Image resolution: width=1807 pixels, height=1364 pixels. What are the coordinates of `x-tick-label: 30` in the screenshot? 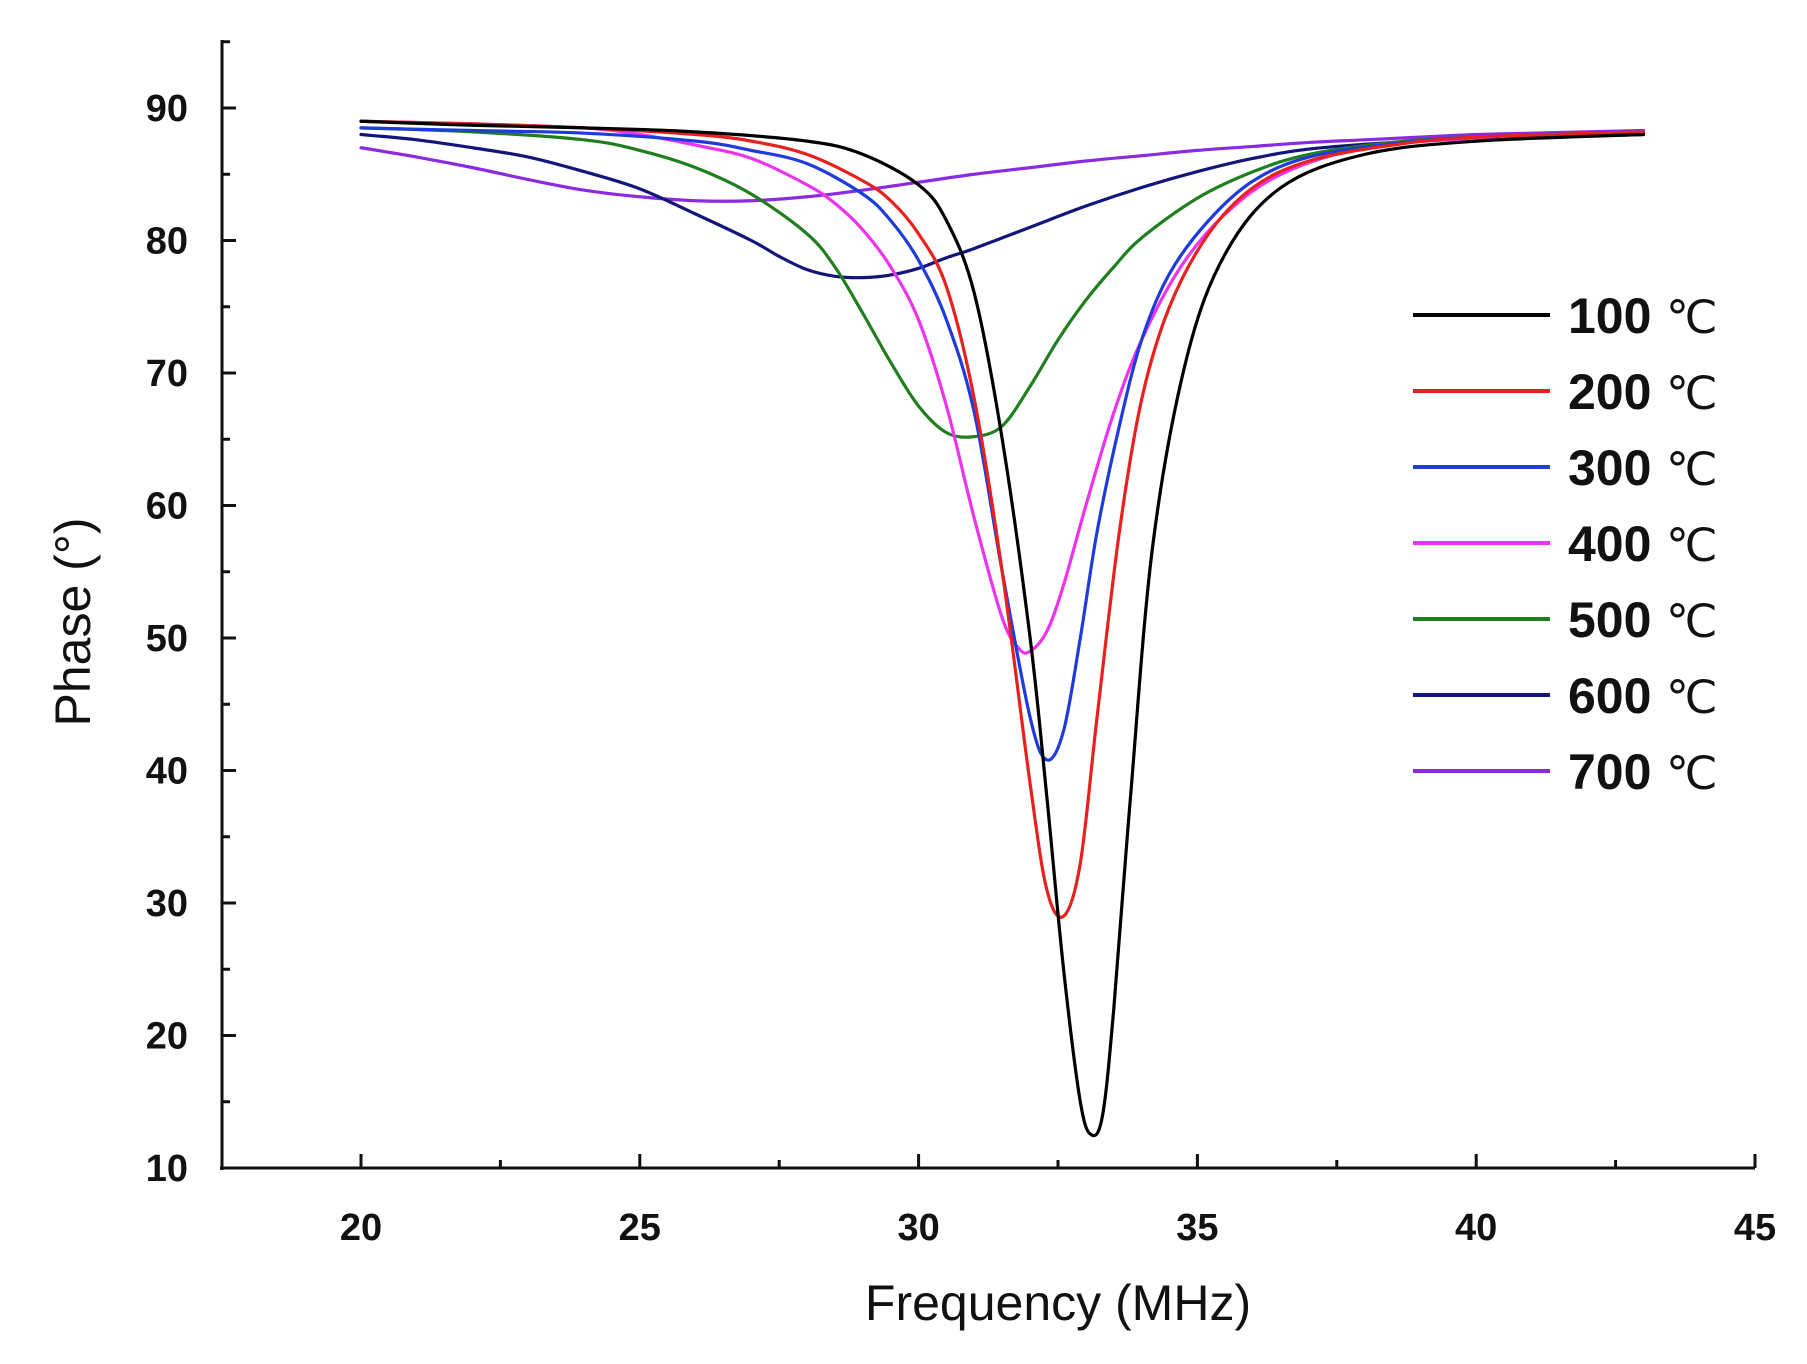 It's located at (918, 1228).